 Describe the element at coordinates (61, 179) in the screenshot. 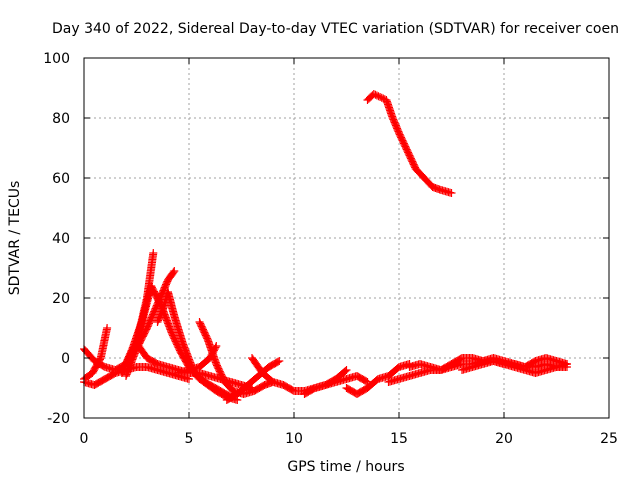

I see `y-tick-label: 60` at that location.